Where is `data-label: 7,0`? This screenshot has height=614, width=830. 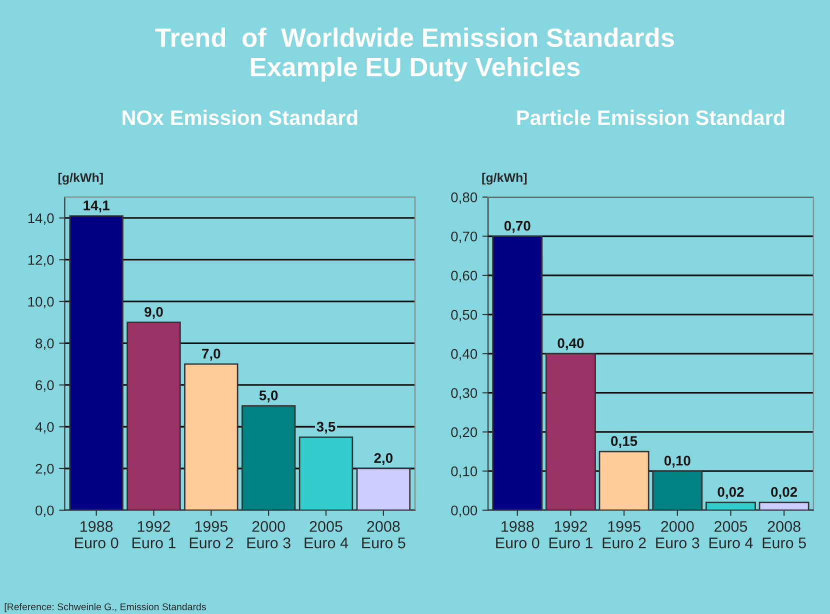
data-label: 7,0 is located at coordinates (211, 354).